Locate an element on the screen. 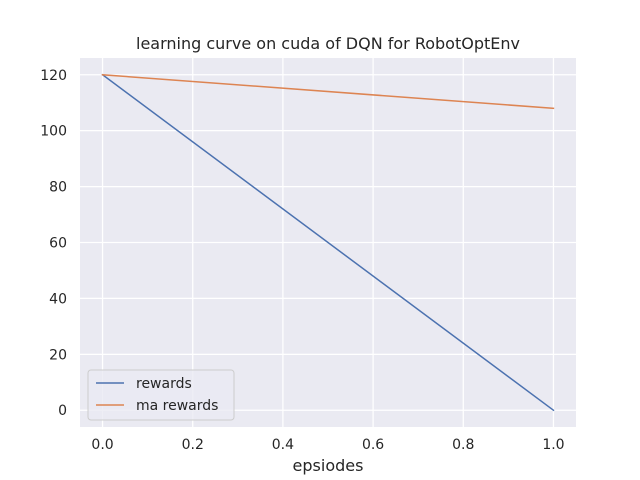 This screenshot has height=480, width=640. legend-frame is located at coordinates (161, 395).